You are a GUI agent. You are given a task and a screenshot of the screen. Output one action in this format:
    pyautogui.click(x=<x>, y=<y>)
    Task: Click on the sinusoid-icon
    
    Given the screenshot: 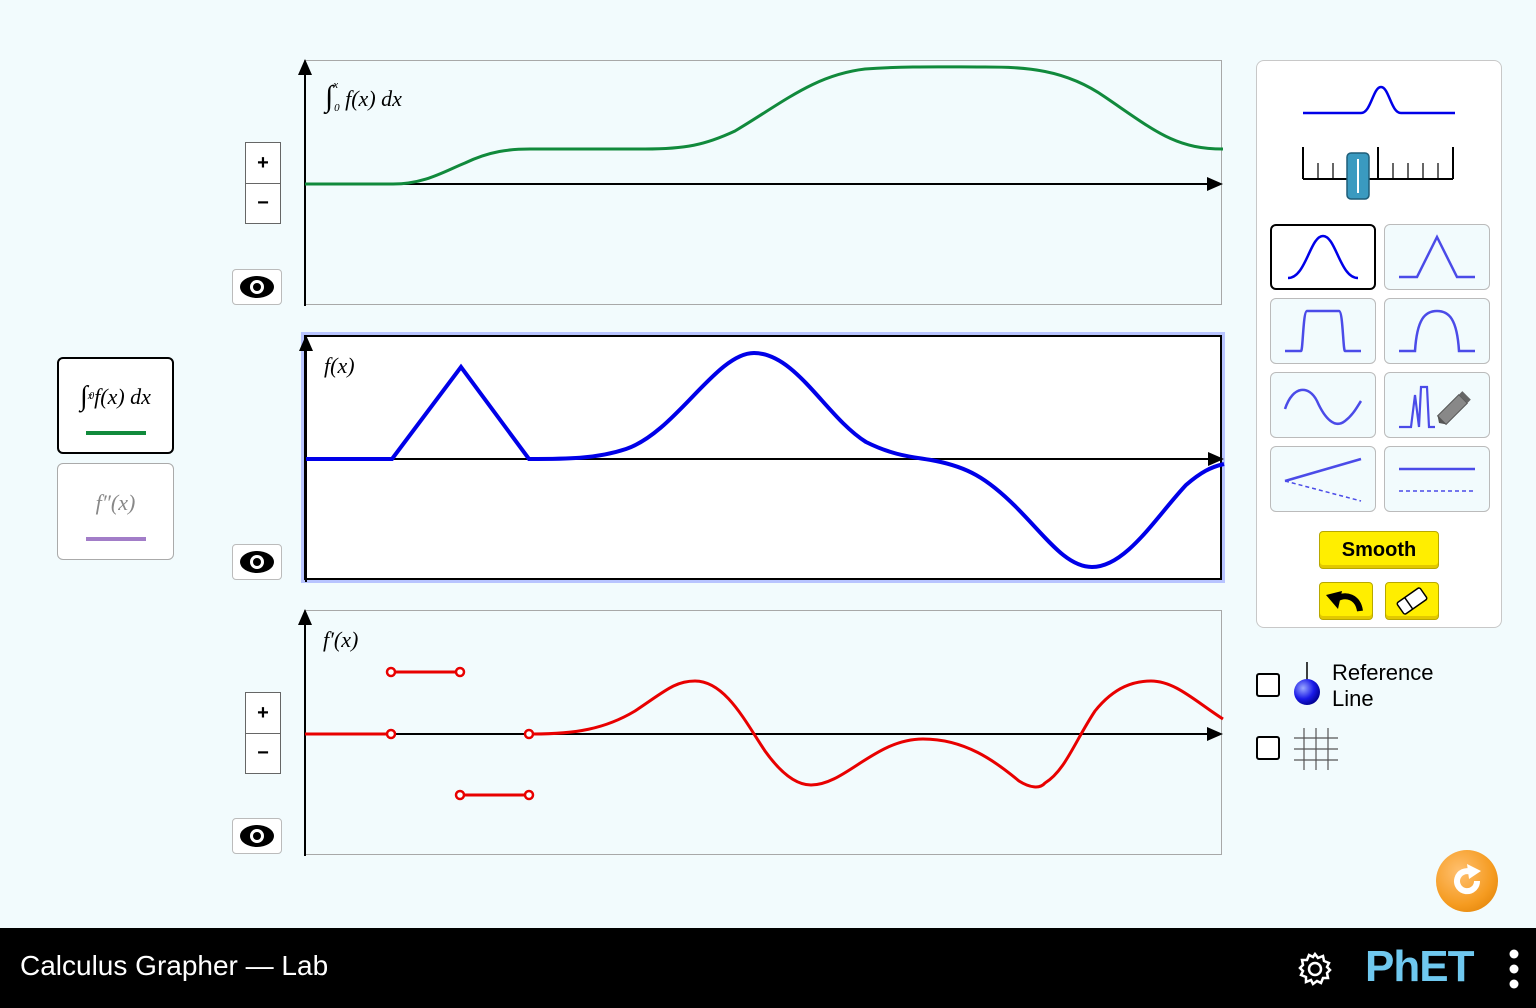 What is the action you would take?
    pyautogui.click(x=1323, y=407)
    